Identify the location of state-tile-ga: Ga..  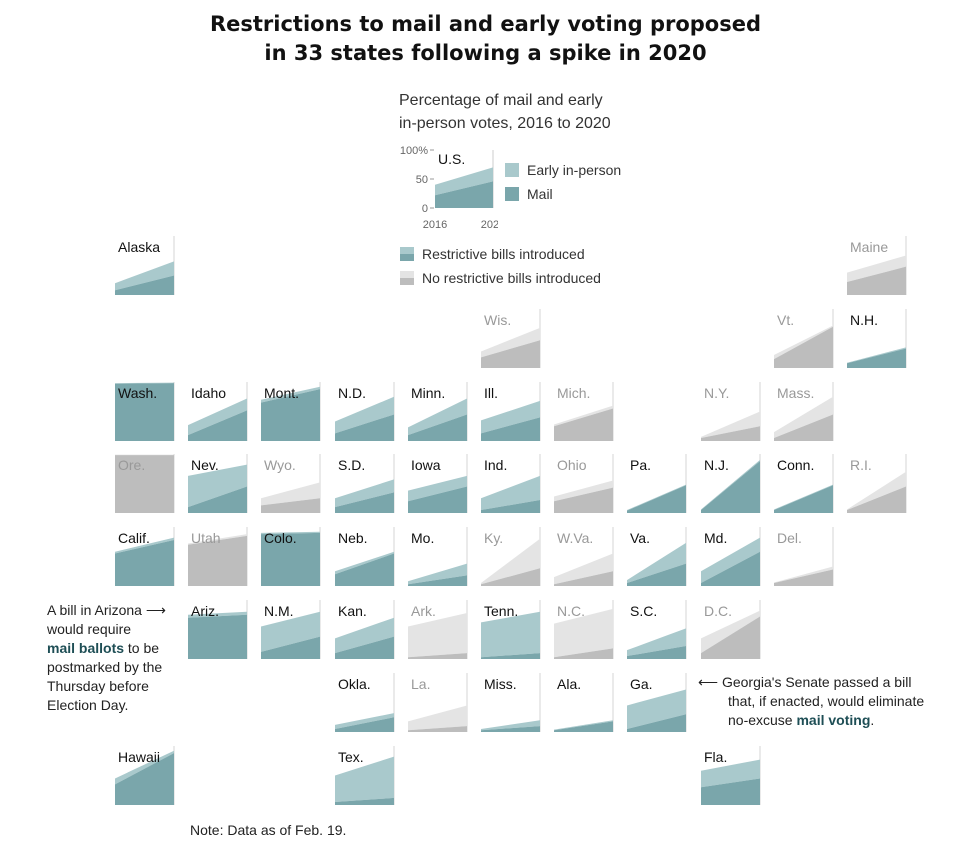
(657, 703).